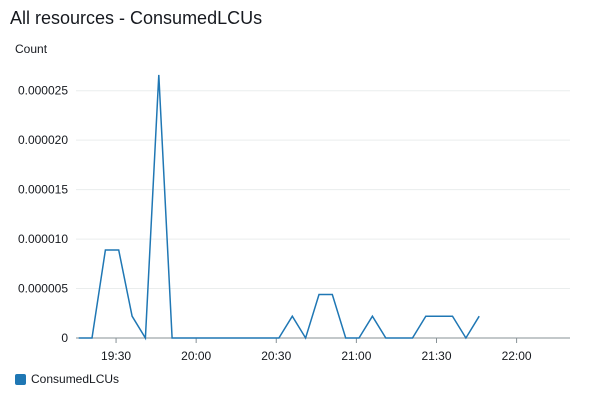  Describe the element at coordinates (20, 379) in the screenshot. I see `legend-swatch` at that location.